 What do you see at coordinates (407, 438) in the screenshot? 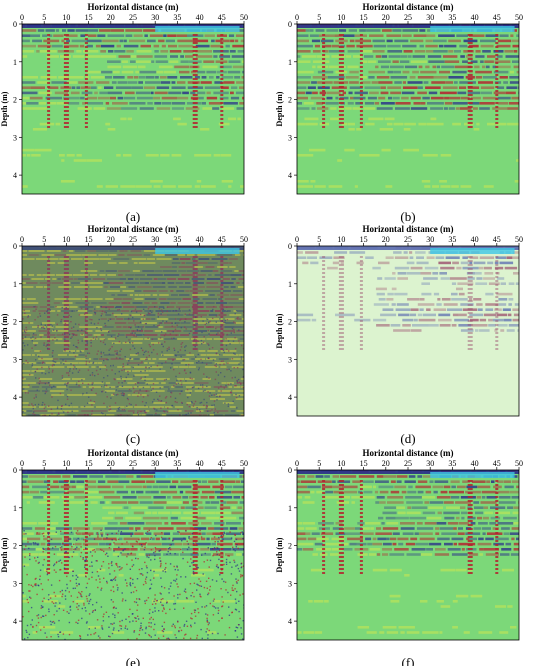
I see `panel-caption-d: (d)` at bounding box center [407, 438].